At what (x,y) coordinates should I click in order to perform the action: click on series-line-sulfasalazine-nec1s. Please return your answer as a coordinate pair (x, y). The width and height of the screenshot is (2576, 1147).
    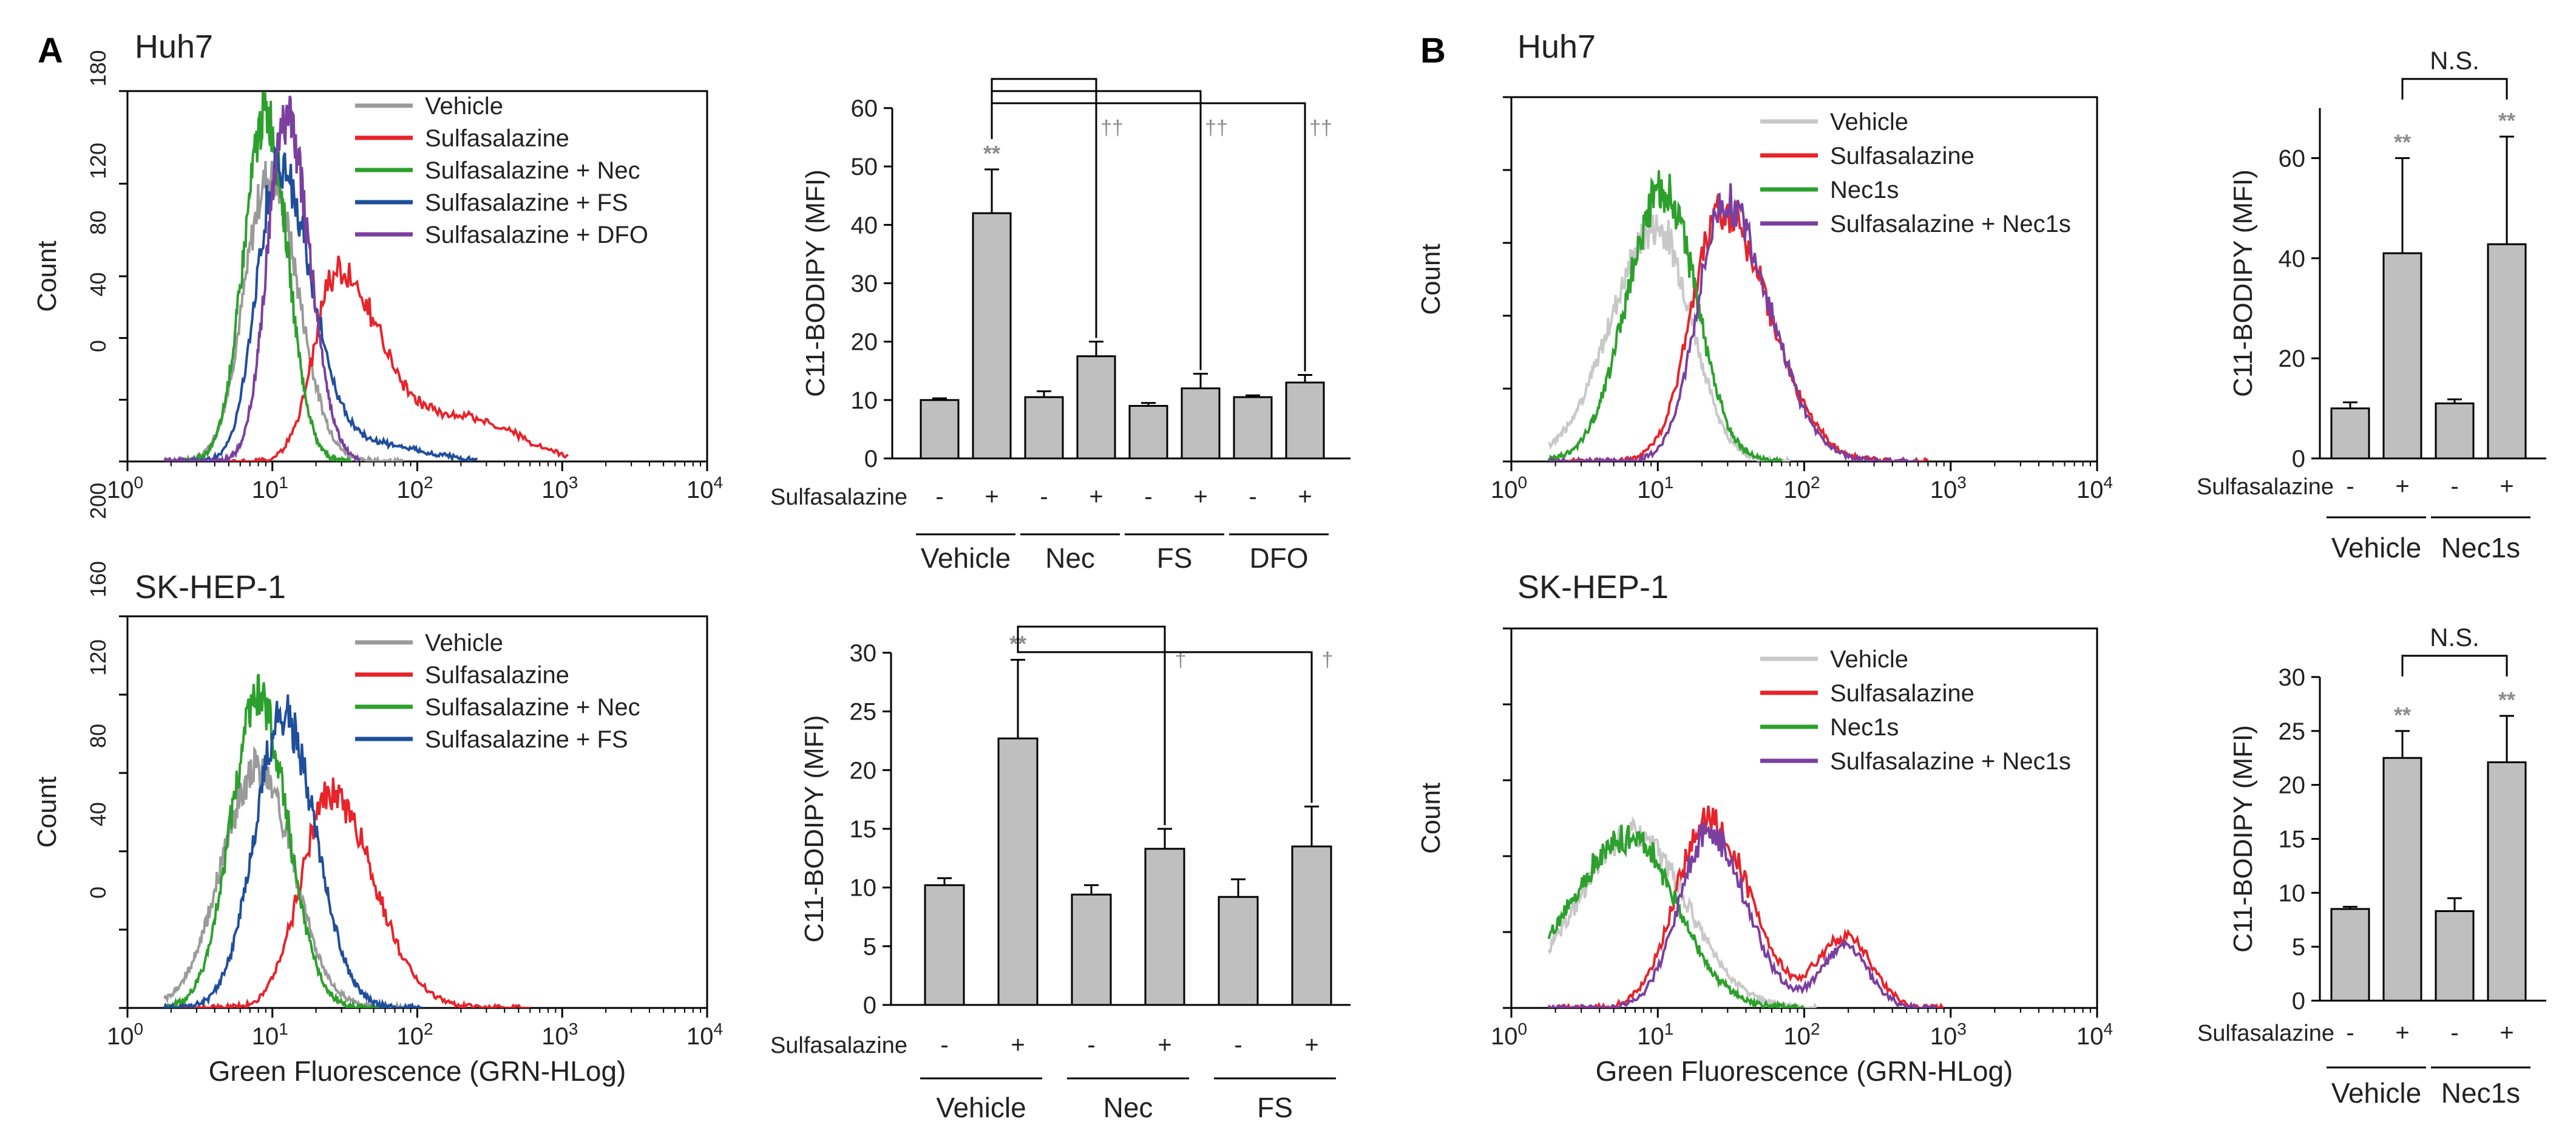
    Looking at the image, I should click on (1733, 322).